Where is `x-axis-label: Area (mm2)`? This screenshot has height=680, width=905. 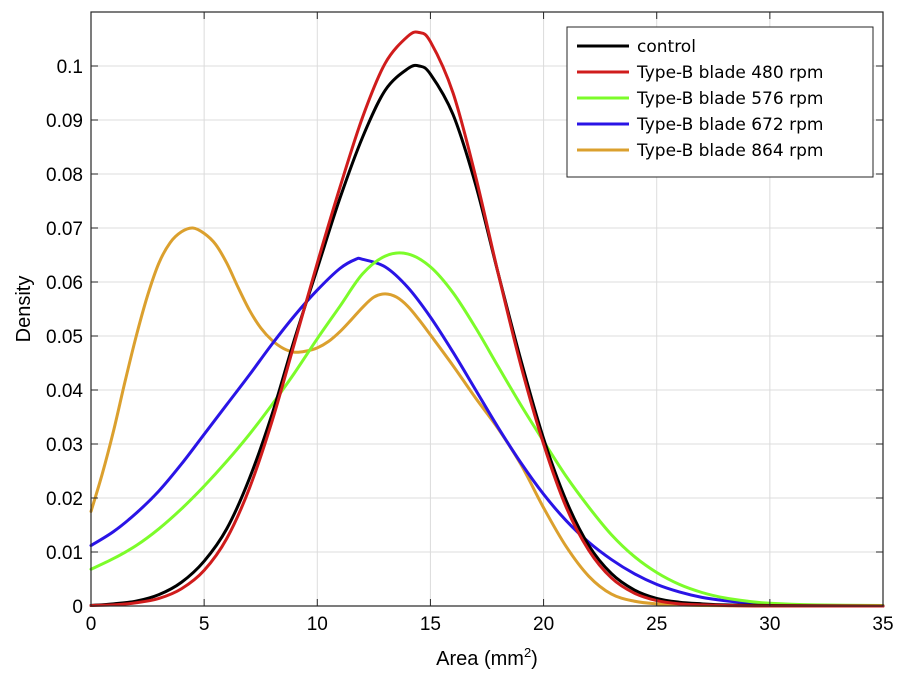 x-axis-label: Area (mm2) is located at coordinates (487, 657).